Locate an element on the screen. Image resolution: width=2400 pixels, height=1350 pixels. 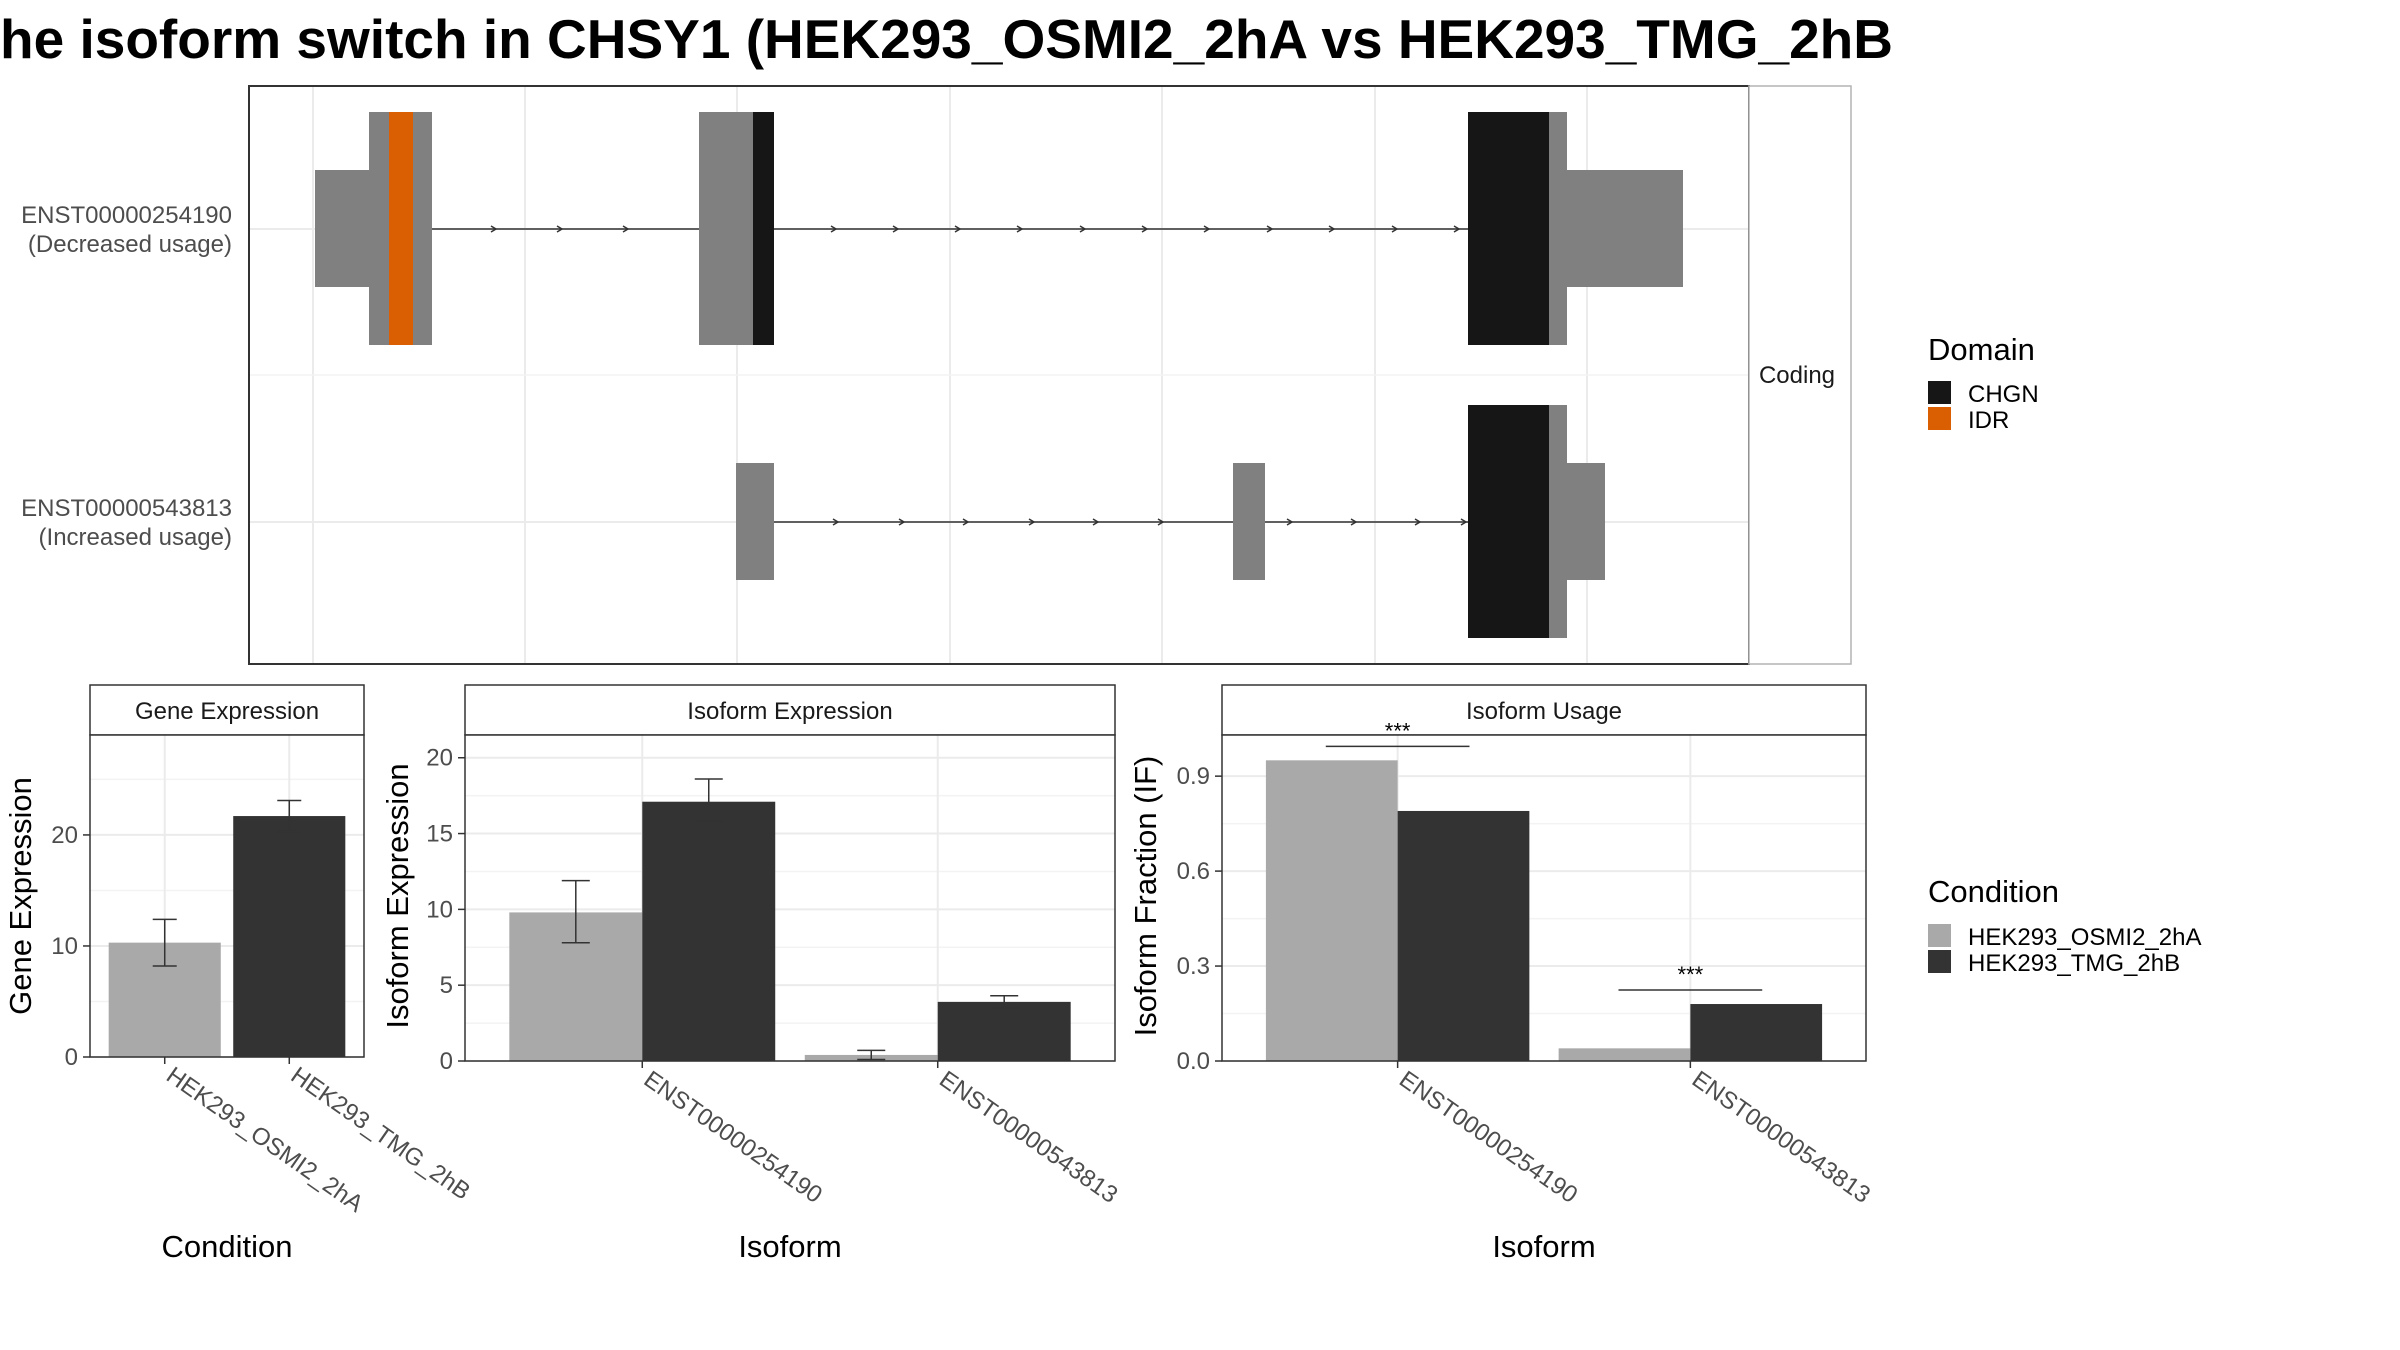
transcript-2-track is located at coordinates (1170, 521).